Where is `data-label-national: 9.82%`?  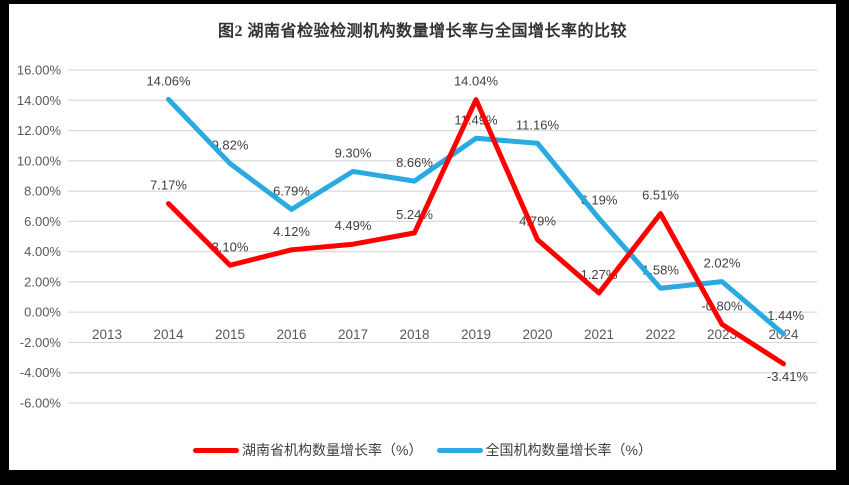 data-label-national: 9.82% is located at coordinates (230, 145).